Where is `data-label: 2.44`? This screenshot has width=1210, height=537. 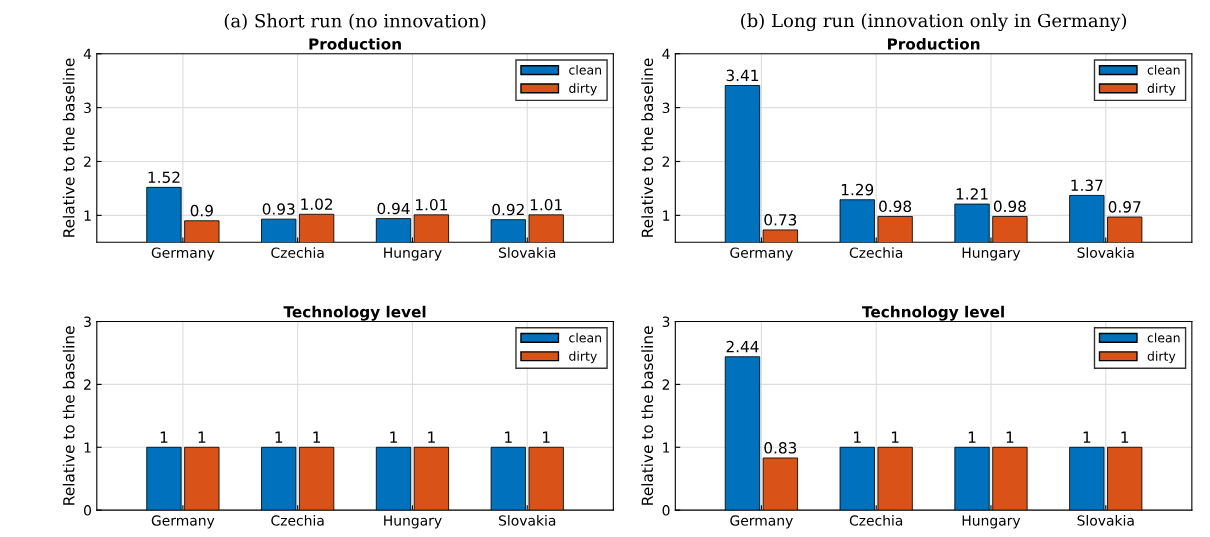
data-label: 2.44 is located at coordinates (742, 346).